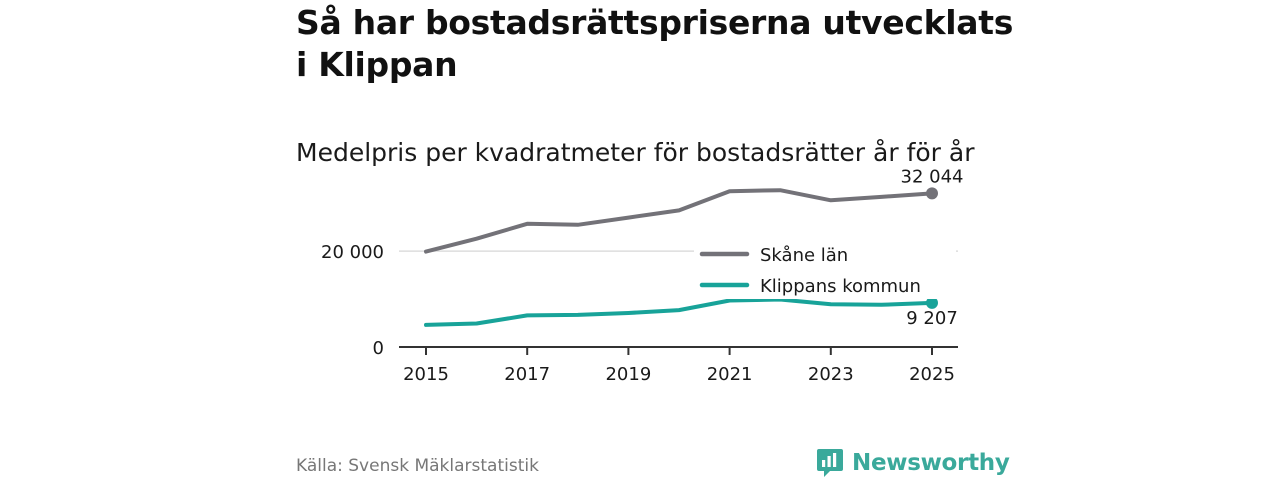  I want to click on x-tick-label-2019: 2019, so click(628, 374).